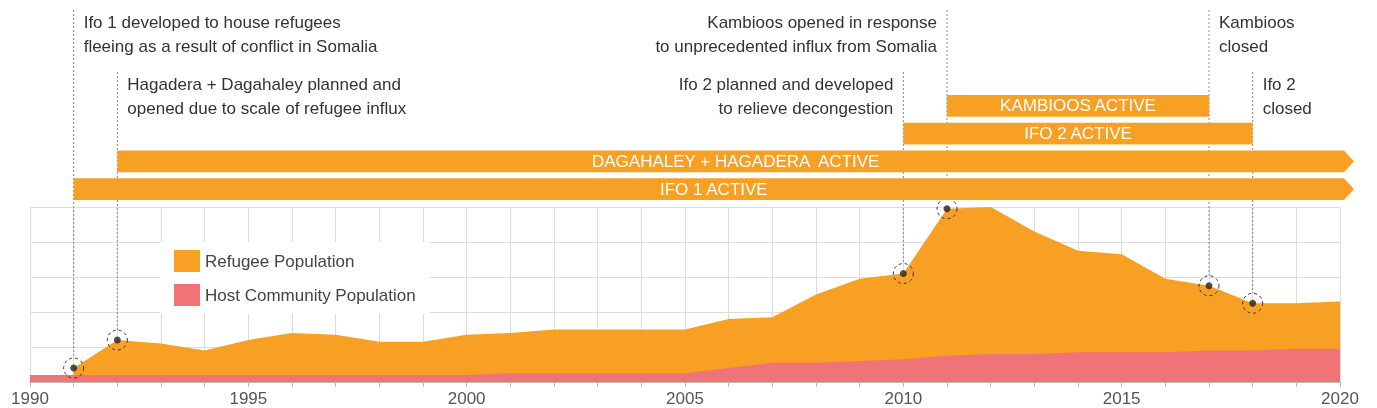 This screenshot has width=1377, height=408. What do you see at coordinates (1340, 398) in the screenshot?
I see `x-tick-label: 2020` at bounding box center [1340, 398].